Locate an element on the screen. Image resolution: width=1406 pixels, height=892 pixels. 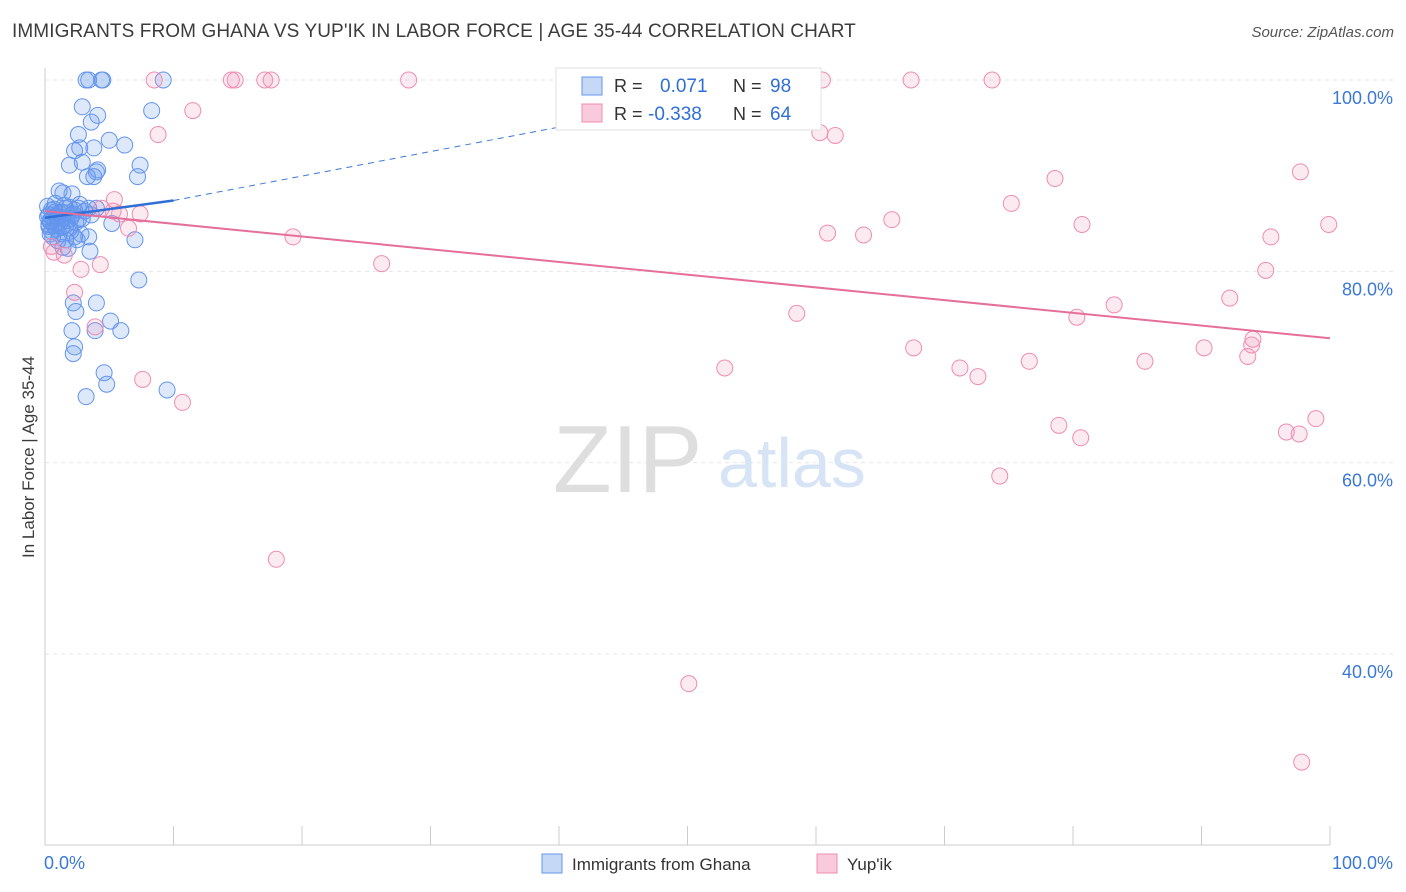
r-value-yupik: -0.338 is located at coordinates (675, 114).